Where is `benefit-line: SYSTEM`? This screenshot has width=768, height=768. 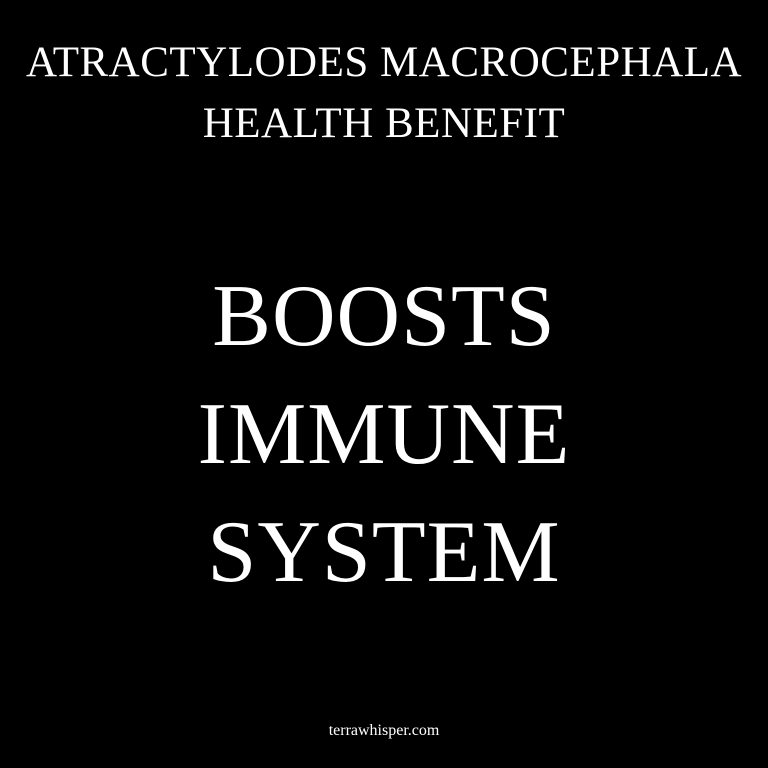 benefit-line: SYSTEM is located at coordinates (384, 552).